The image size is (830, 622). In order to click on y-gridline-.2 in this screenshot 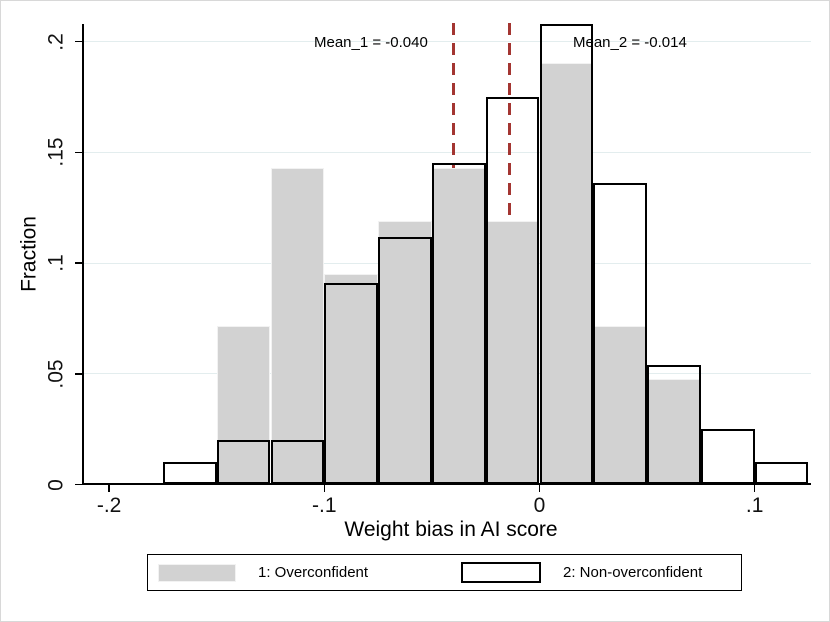, I will do `click(446, 42)`.